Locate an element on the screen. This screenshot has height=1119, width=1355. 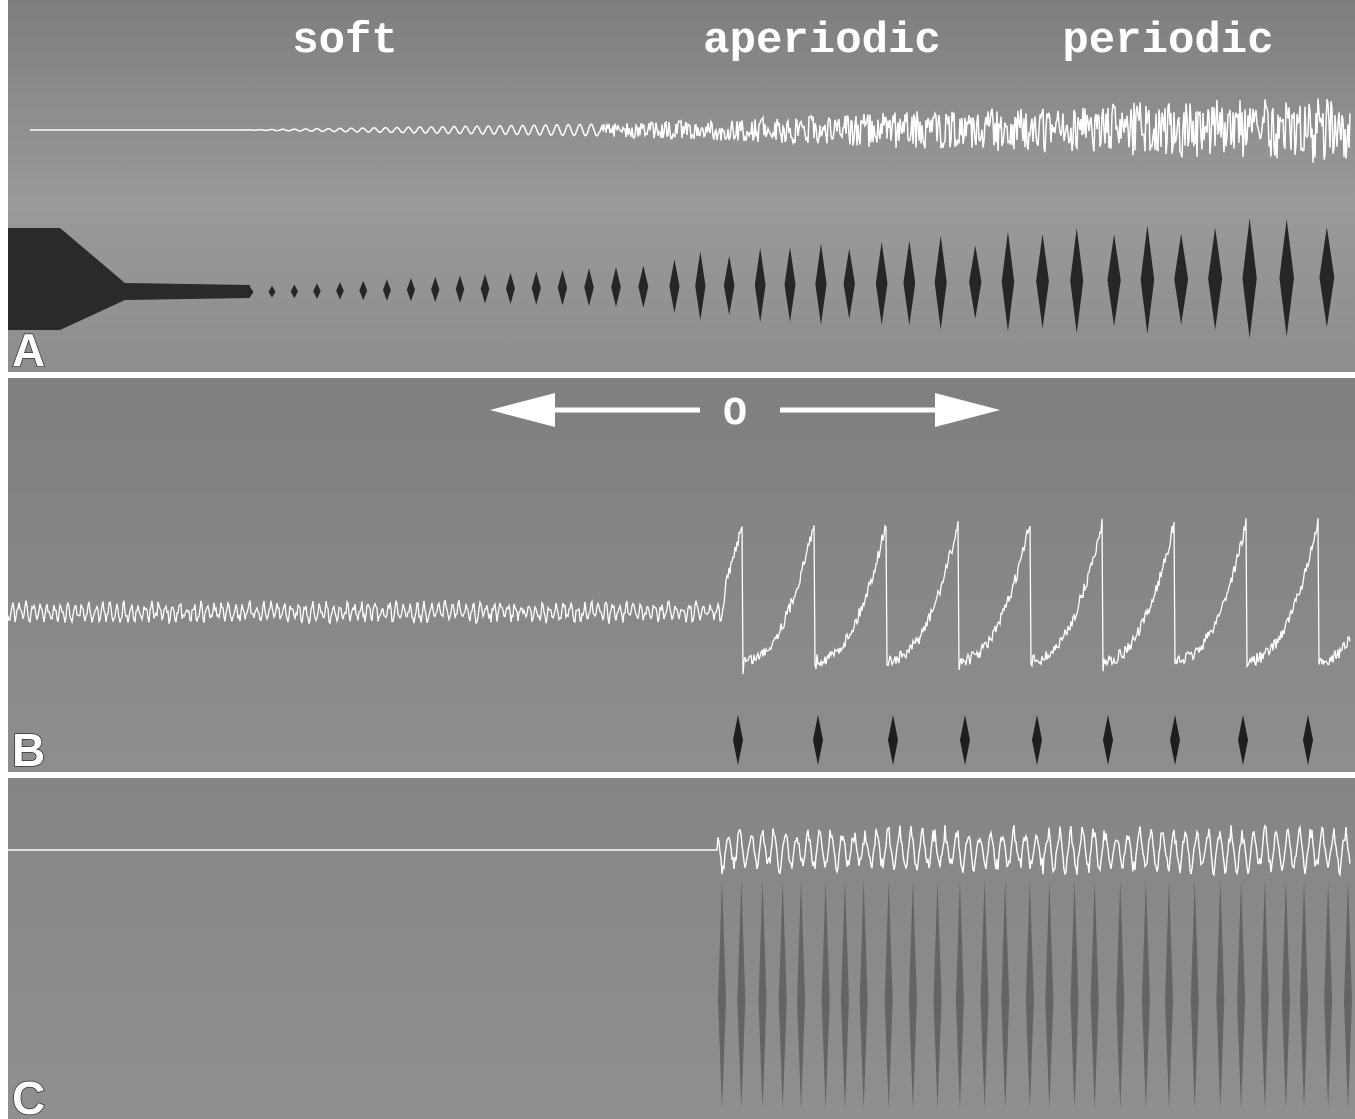
annotation: aperiodic is located at coordinates (822, 41).